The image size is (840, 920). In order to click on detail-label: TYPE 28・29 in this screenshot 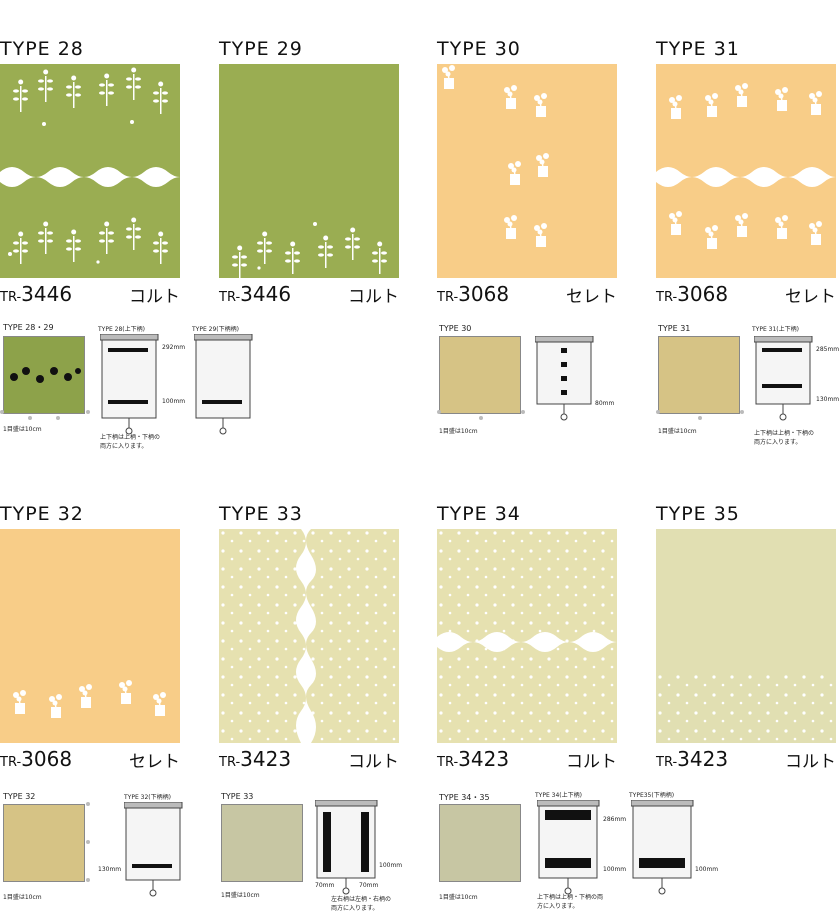, I will do `click(28, 327)`.